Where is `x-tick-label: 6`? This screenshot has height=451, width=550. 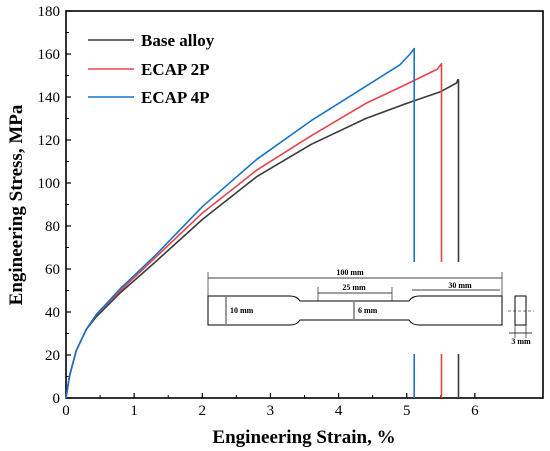
x-tick-label: 6 is located at coordinates (475, 411).